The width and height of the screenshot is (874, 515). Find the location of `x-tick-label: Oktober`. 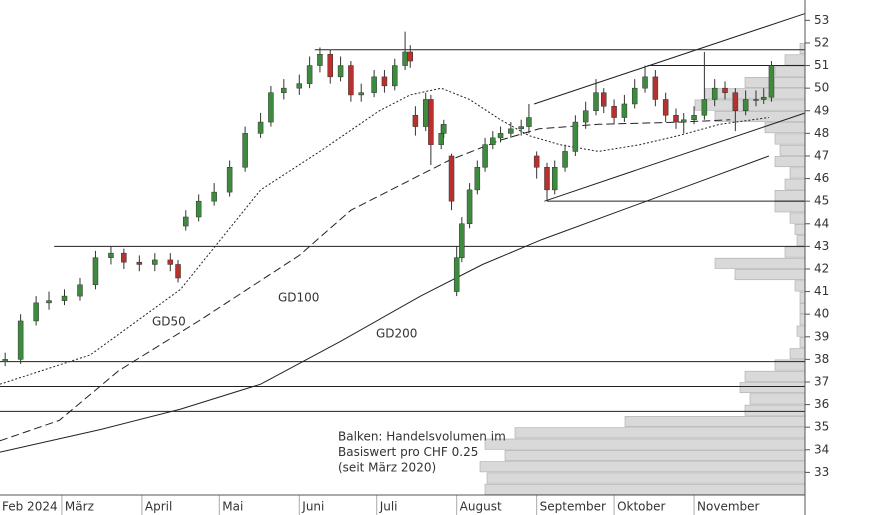

x-tick-label: Oktober is located at coordinates (641, 507).